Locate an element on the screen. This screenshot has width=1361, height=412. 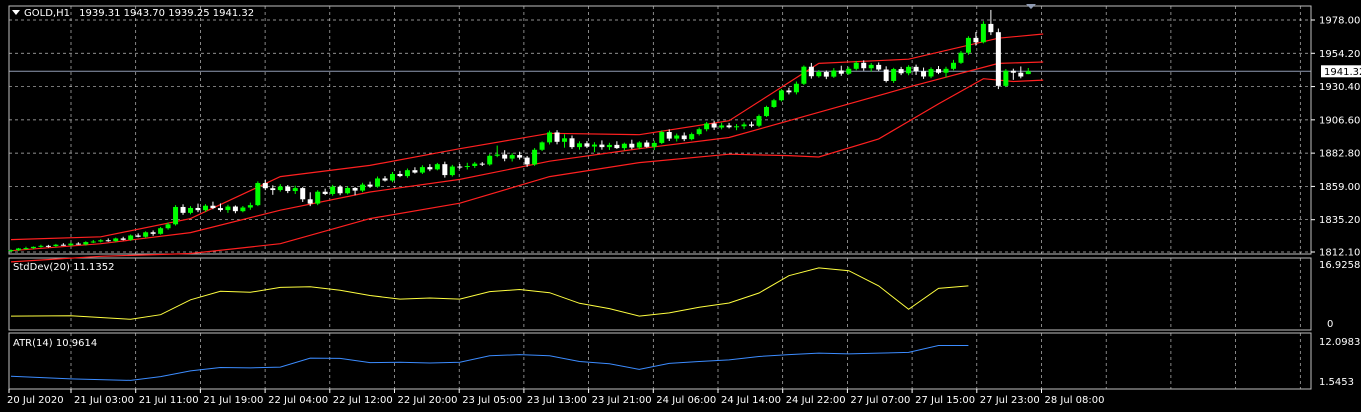
time-tick-label: 24 Jul 22:00 is located at coordinates (816, 400).